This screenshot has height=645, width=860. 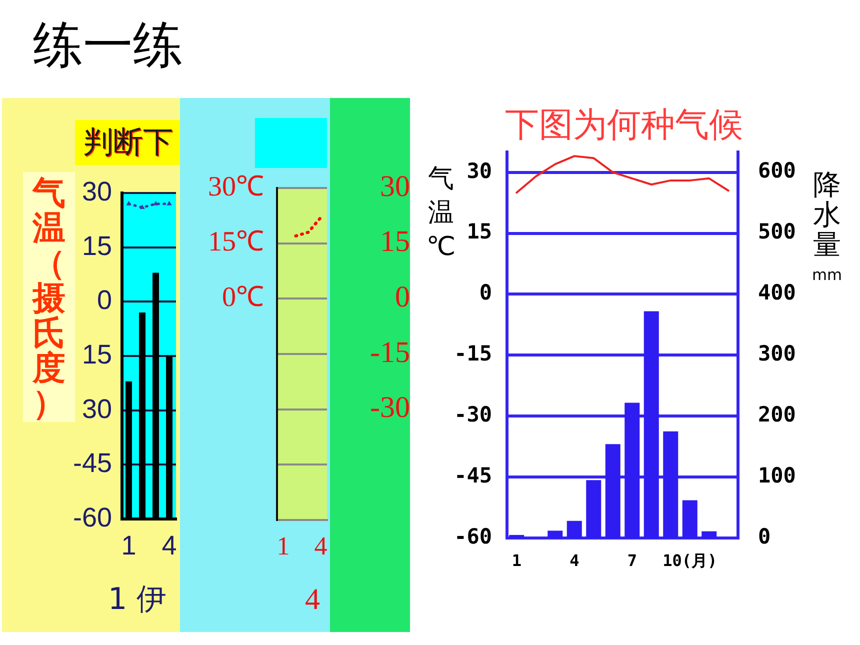 What do you see at coordinates (243, 298) in the screenshot?
I see `y-tick-label: 0℃` at bounding box center [243, 298].